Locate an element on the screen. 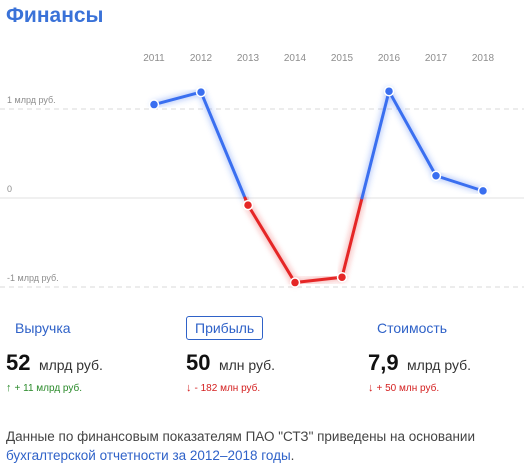  tab-profit: Прибыль is located at coordinates (225, 328).